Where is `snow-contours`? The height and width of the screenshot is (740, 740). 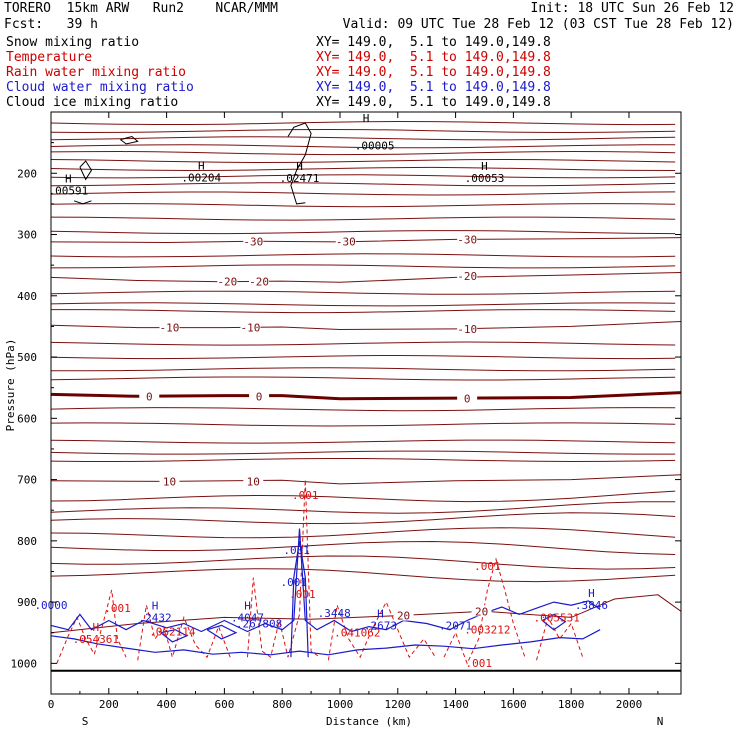 snow-contours is located at coordinates (192, 163).